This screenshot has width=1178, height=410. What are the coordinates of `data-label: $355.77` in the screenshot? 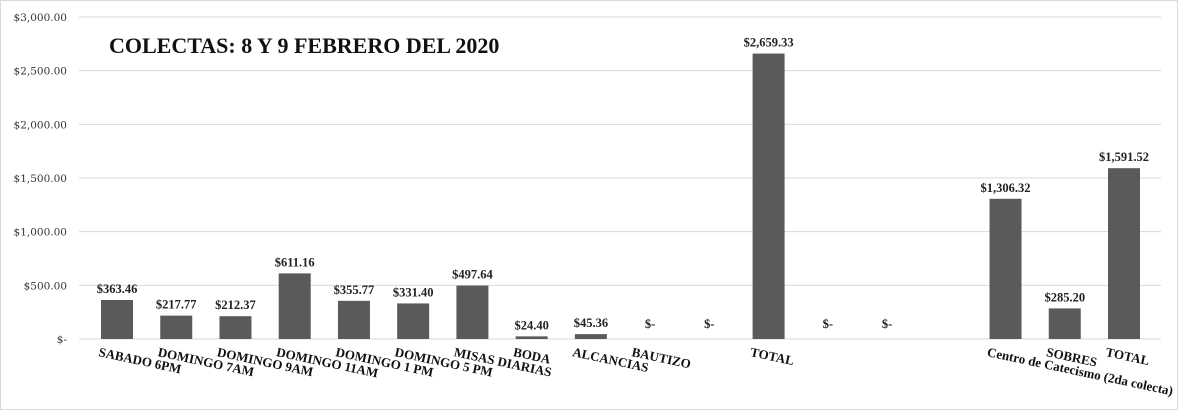 It's located at (354, 290).